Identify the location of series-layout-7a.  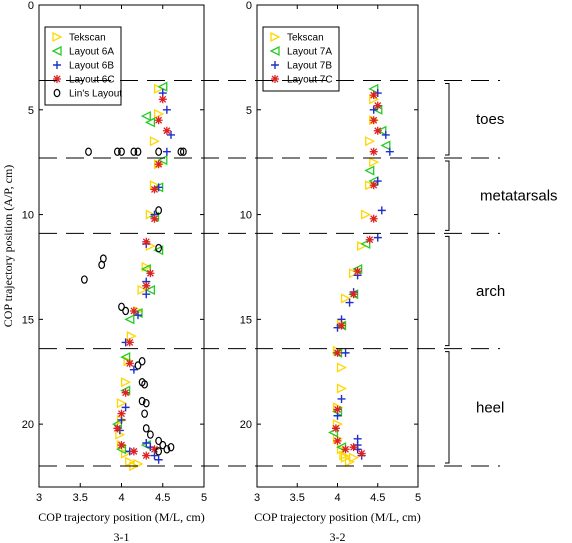
(359, 268).